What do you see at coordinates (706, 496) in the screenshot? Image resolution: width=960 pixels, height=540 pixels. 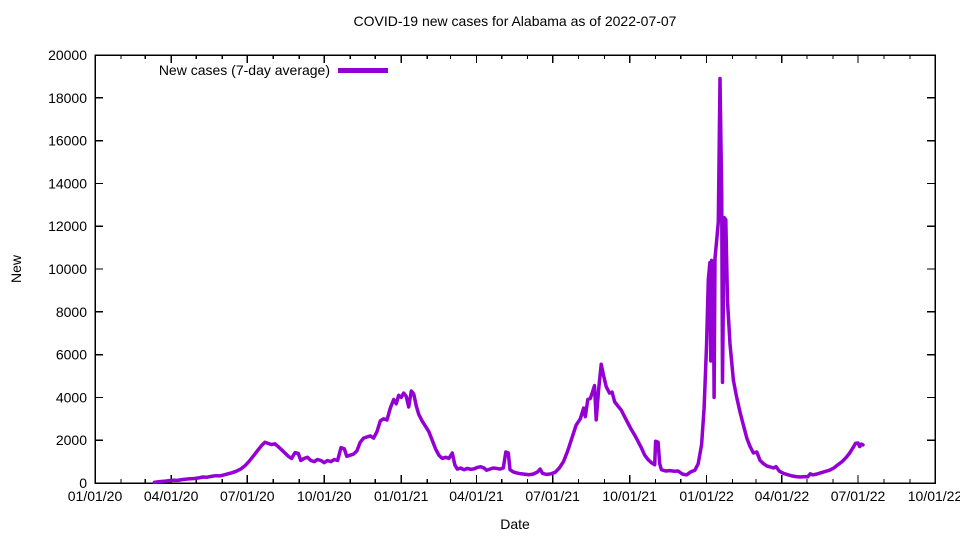 I see `x-tick-label: 01/01/22` at bounding box center [706, 496].